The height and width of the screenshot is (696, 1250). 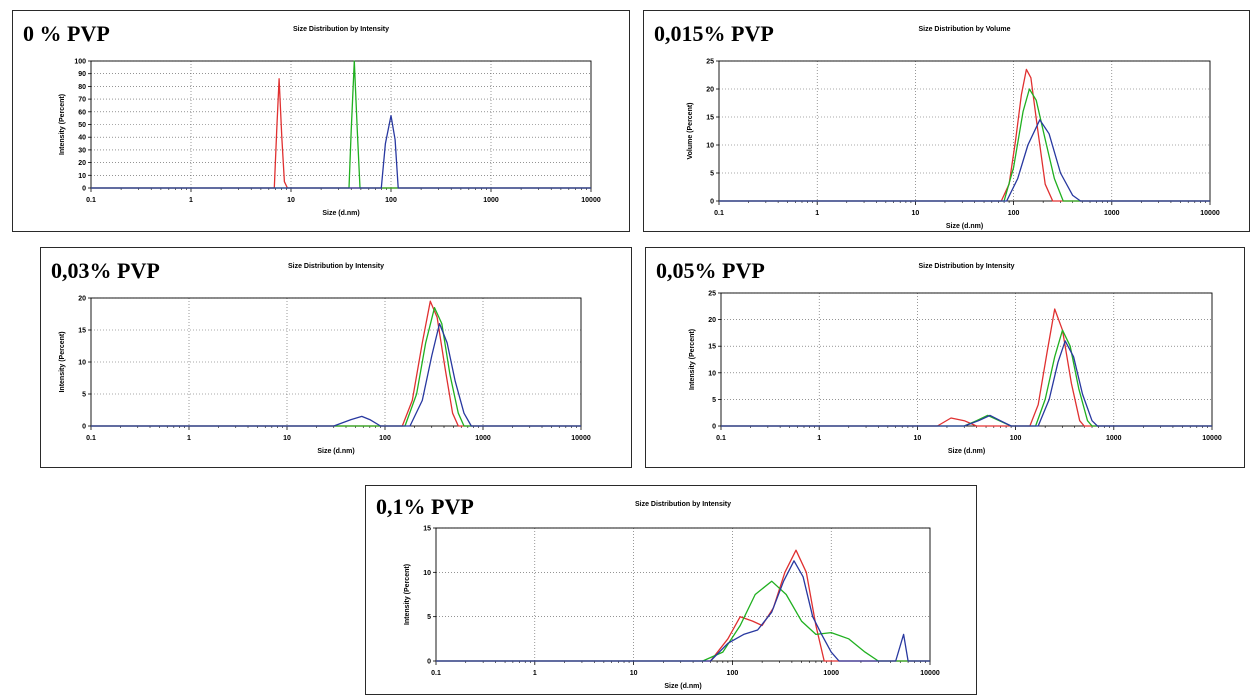 What do you see at coordinates (66, 33) in the screenshot?
I see `panel-label: 0 % PVP` at bounding box center [66, 33].